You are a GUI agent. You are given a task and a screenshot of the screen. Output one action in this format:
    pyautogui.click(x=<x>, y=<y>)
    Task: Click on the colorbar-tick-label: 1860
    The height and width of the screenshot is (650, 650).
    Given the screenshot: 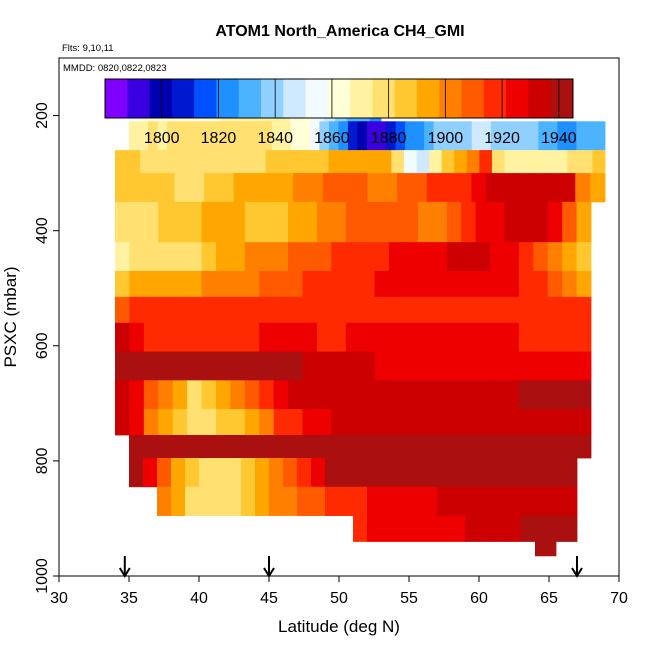 What is the action you would take?
    pyautogui.click(x=332, y=138)
    